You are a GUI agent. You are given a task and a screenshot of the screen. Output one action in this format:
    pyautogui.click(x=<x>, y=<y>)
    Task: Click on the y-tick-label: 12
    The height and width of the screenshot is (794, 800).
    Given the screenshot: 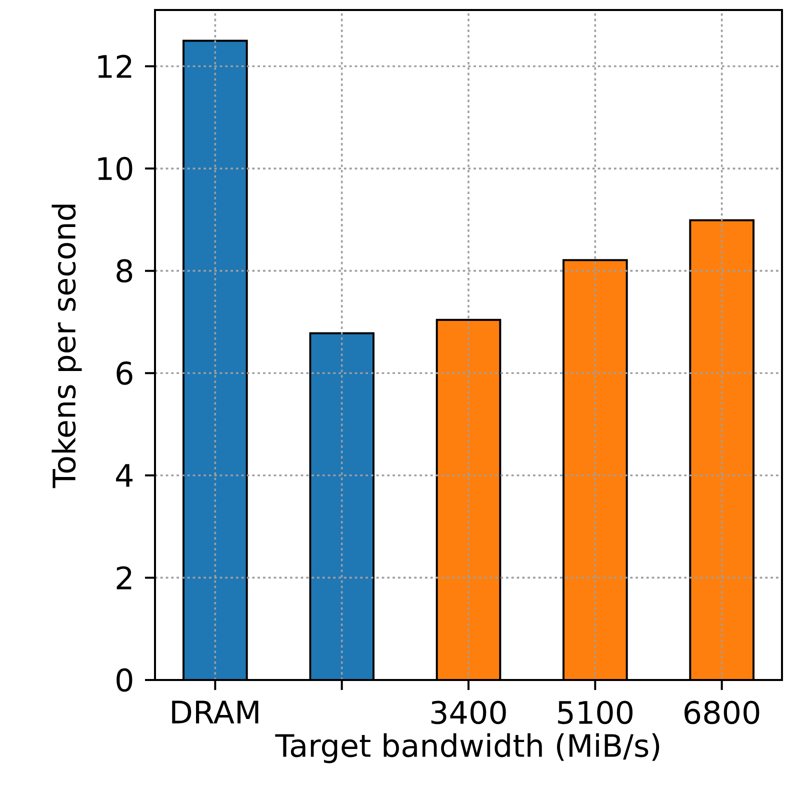 What is the action you would take?
    pyautogui.click(x=115, y=66)
    